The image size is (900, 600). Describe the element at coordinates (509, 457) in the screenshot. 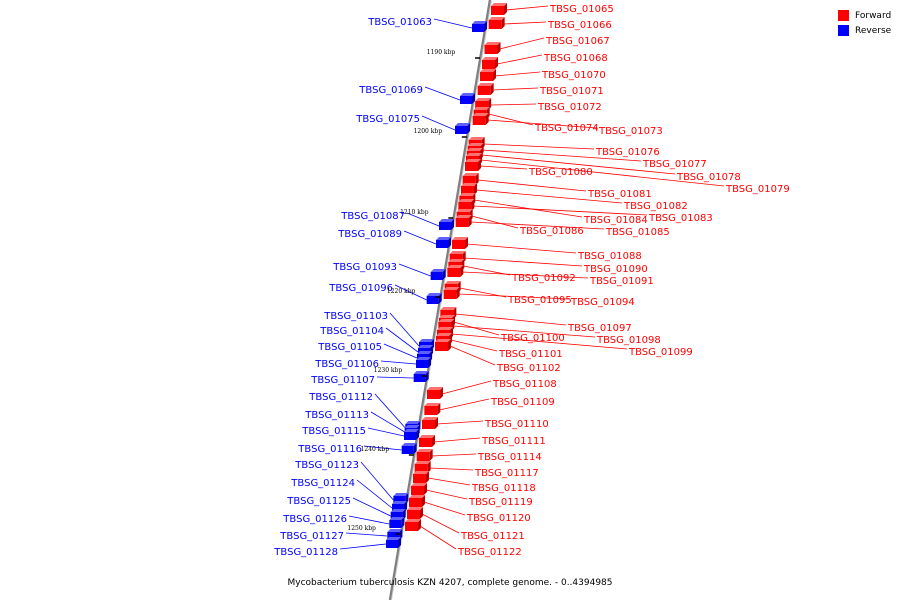

I see `gene-label-forward: TBSG_01114` at that location.